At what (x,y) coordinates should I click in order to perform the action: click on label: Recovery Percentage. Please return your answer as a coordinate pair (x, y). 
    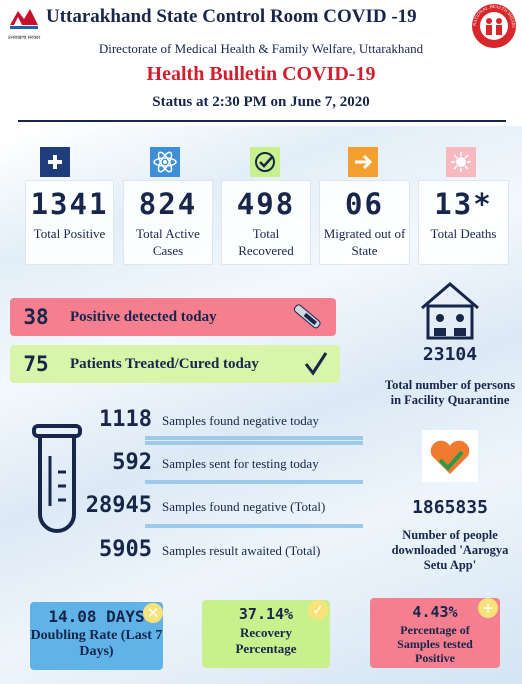
    Looking at the image, I should click on (266, 640).